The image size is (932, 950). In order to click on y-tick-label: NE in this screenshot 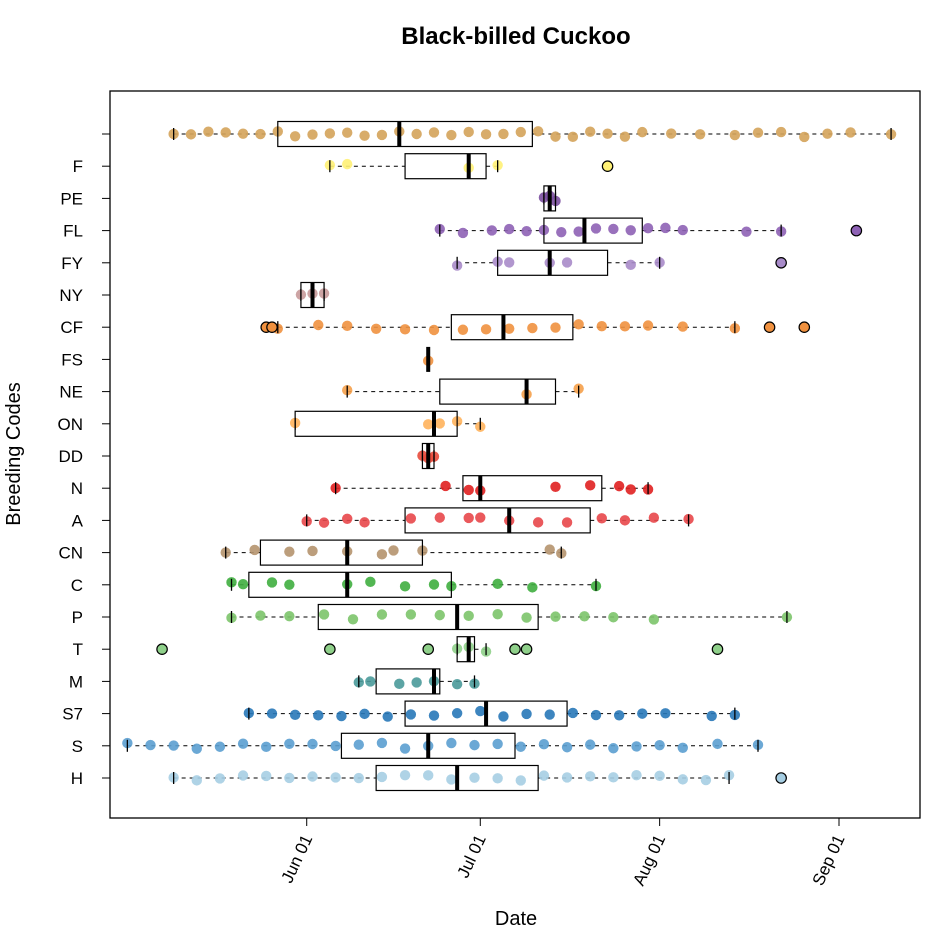, I will do `click(71, 392)`.